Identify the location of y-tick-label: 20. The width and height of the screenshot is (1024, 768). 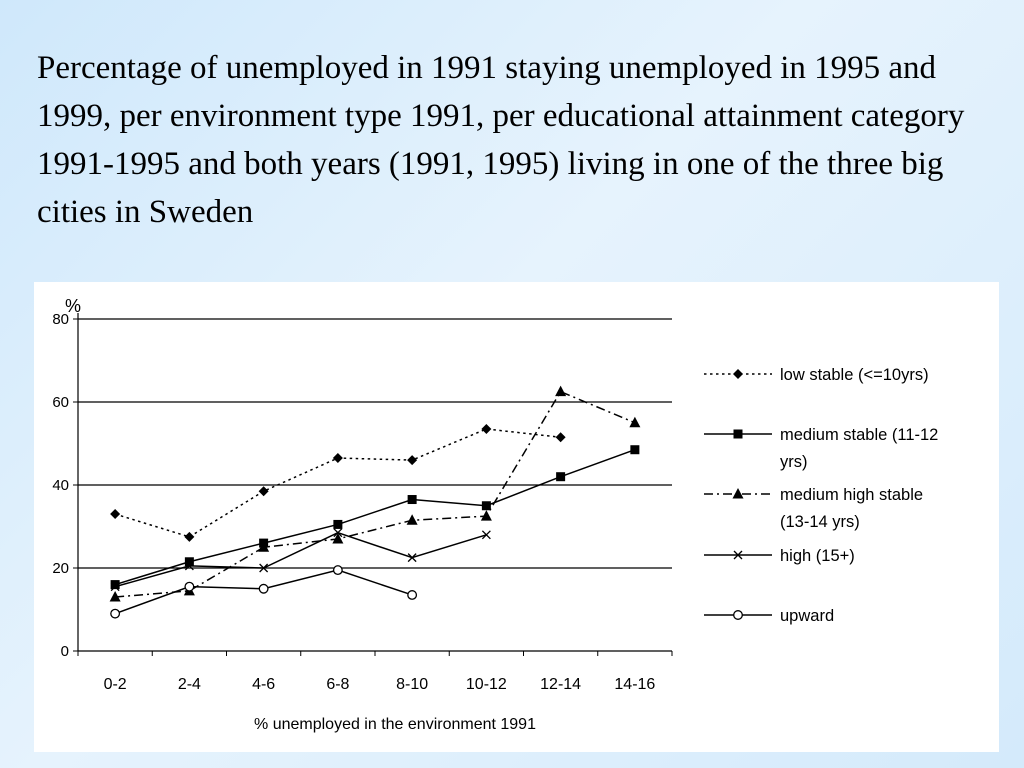
(60, 568).